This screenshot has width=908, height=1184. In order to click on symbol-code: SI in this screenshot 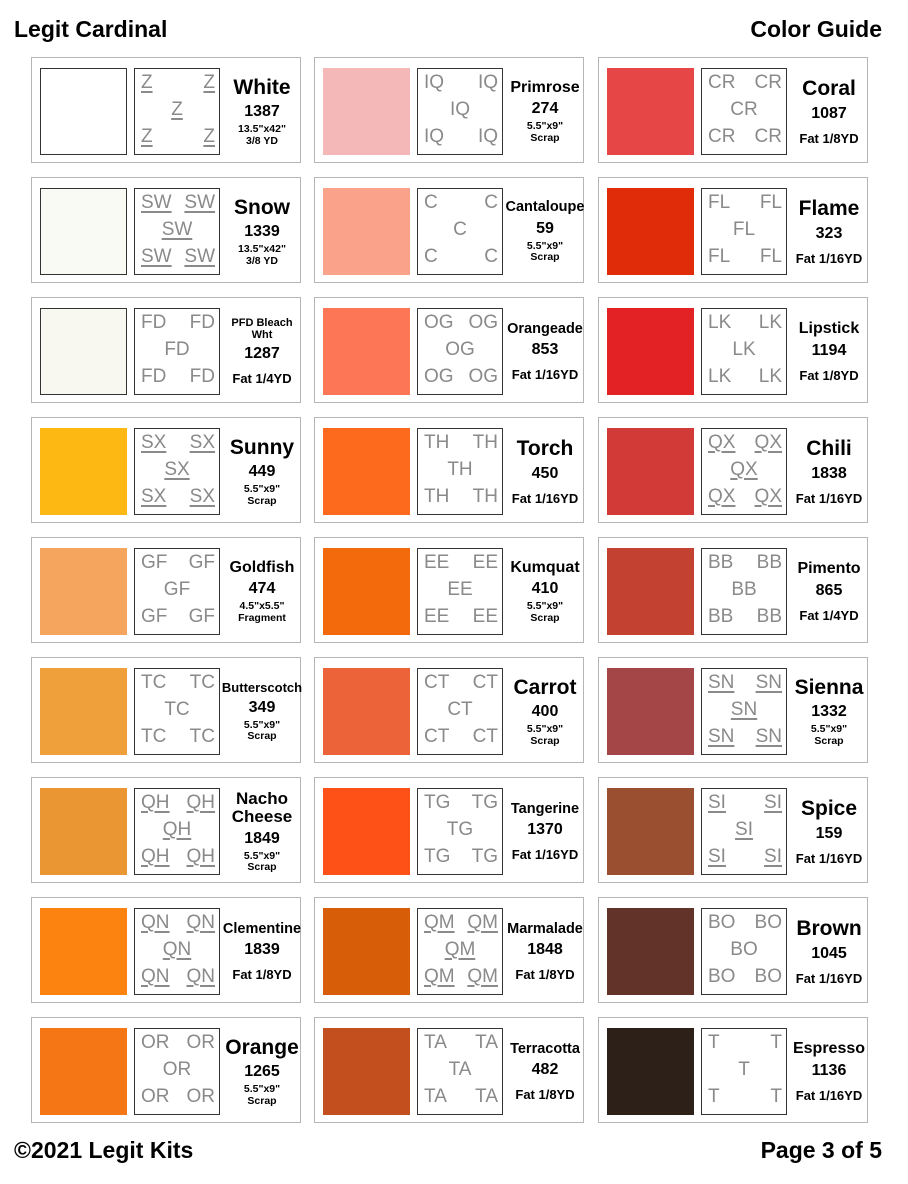, I will do `click(717, 802)`.